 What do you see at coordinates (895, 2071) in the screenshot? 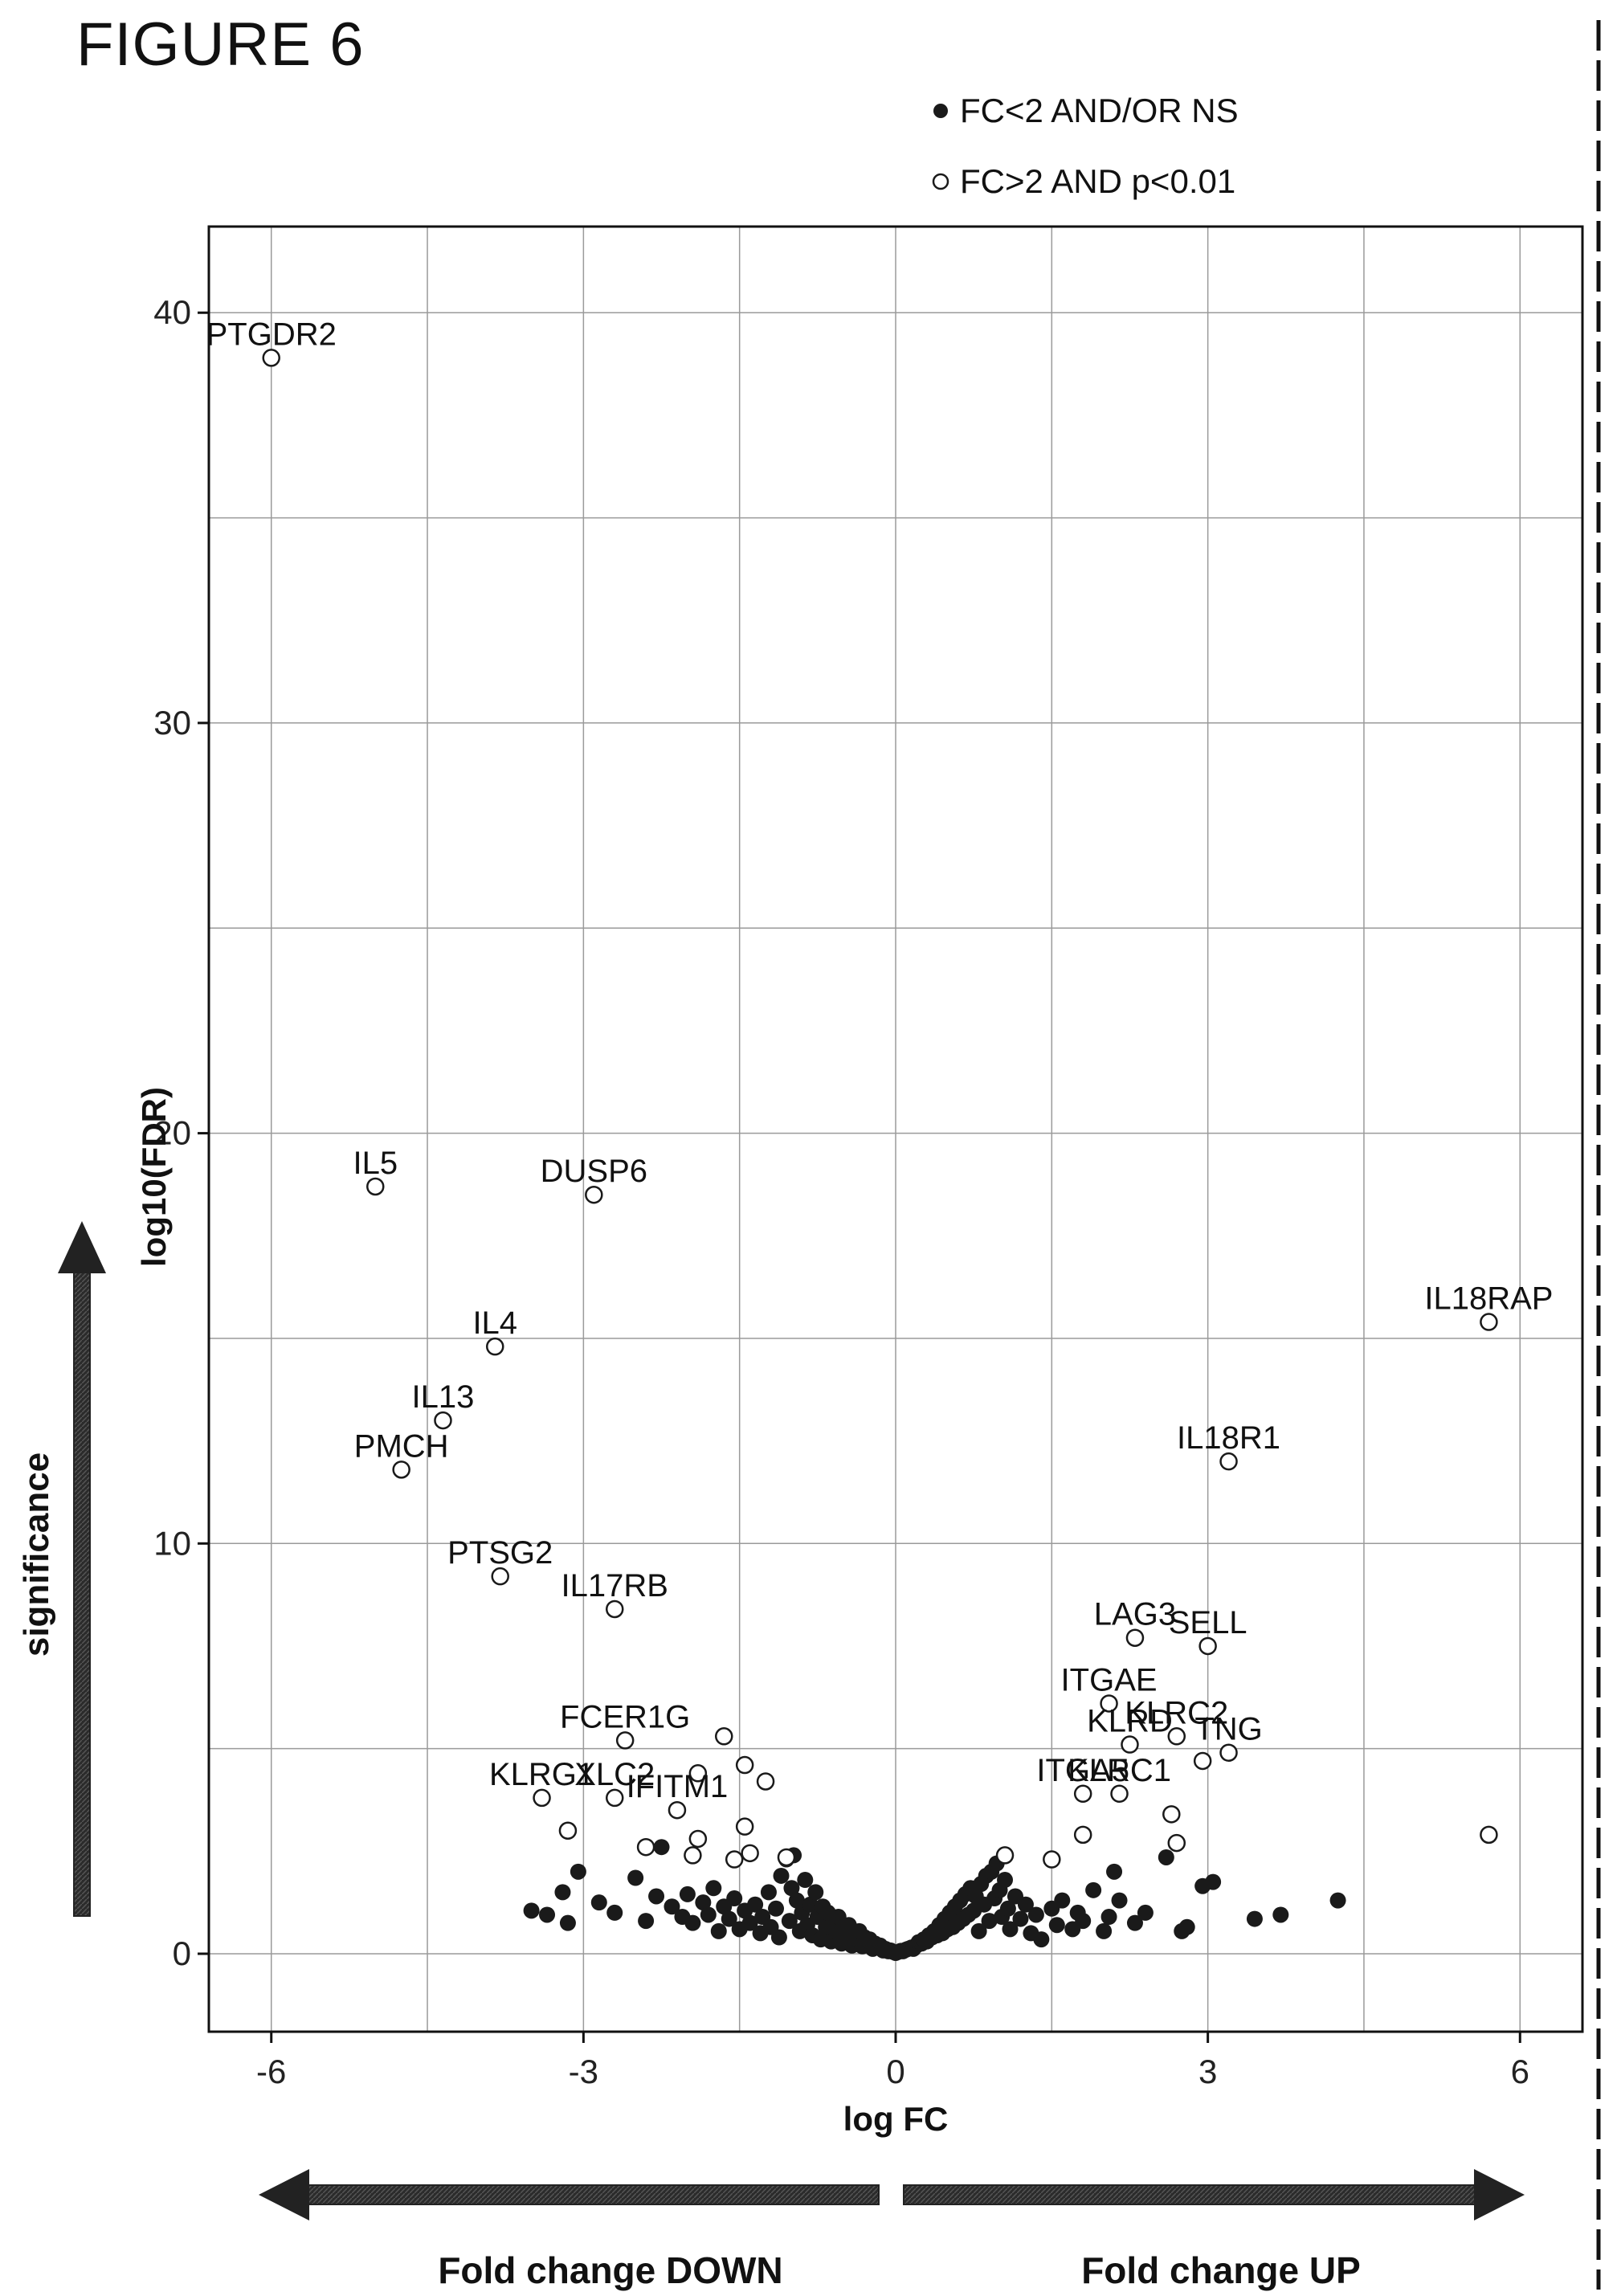
I see `x-tick-label: 0` at bounding box center [895, 2071].